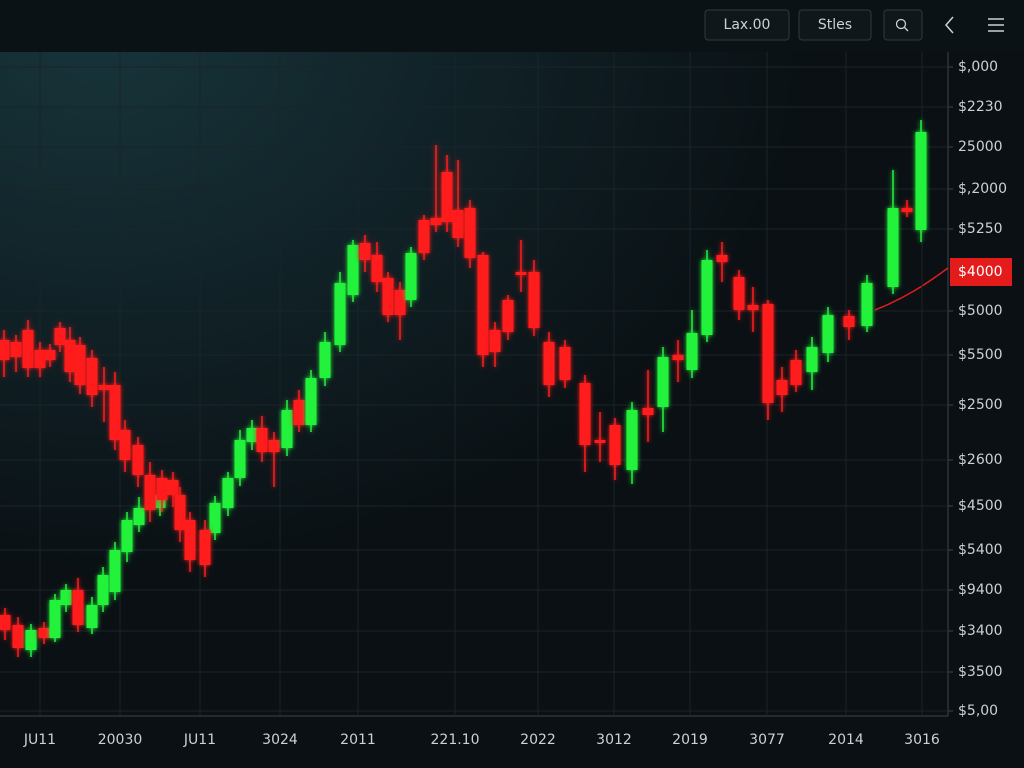 Image resolution: width=1024 pixels, height=768 pixels. I want to click on toolbar-button: Lax.00, so click(747, 25).